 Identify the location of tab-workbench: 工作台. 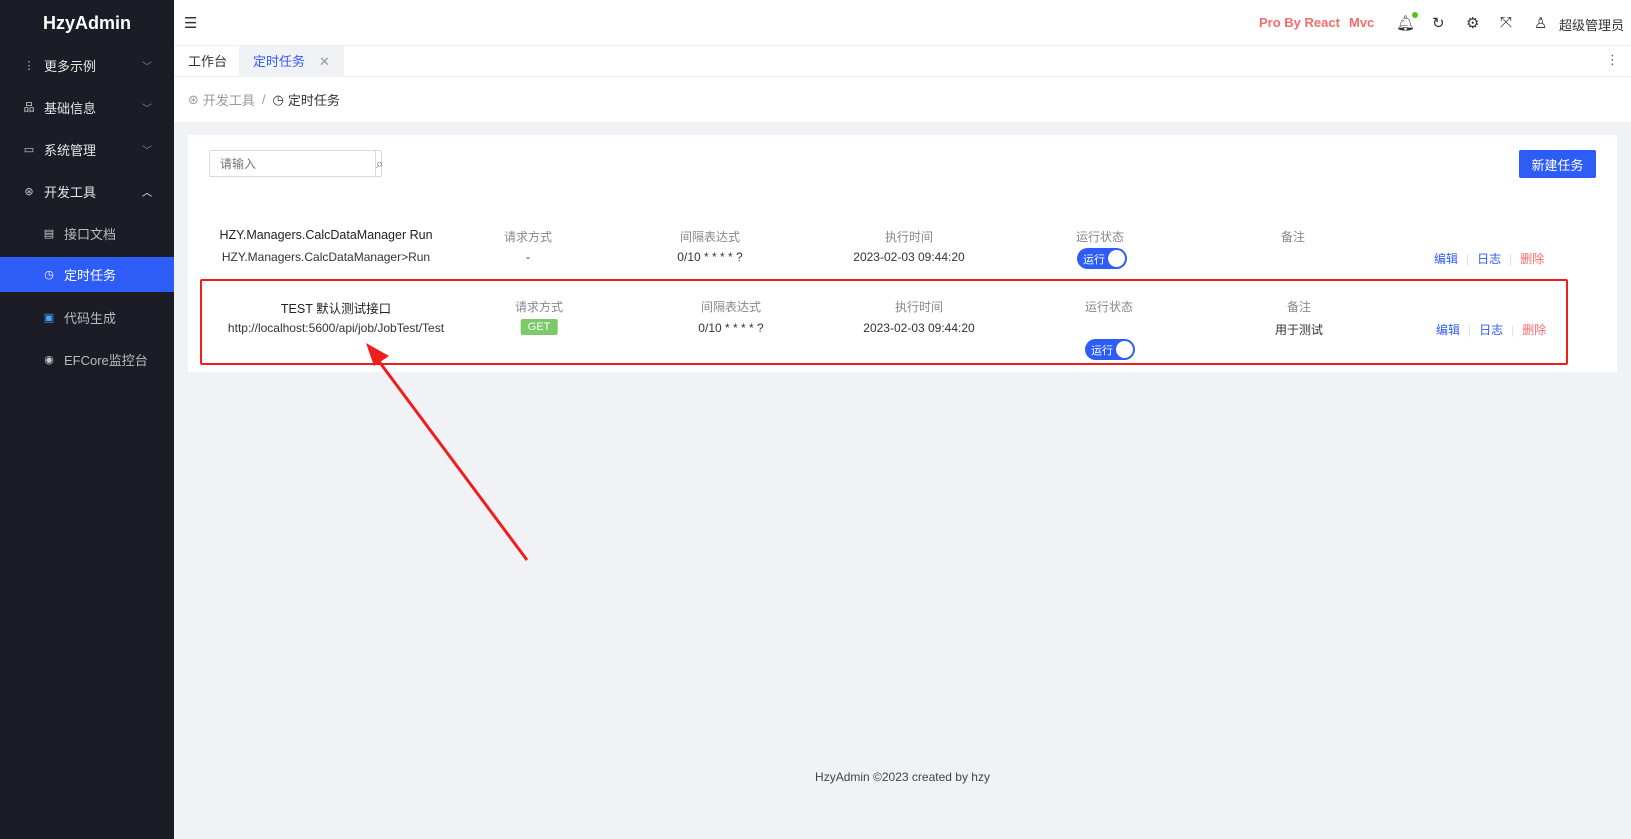
(207, 61).